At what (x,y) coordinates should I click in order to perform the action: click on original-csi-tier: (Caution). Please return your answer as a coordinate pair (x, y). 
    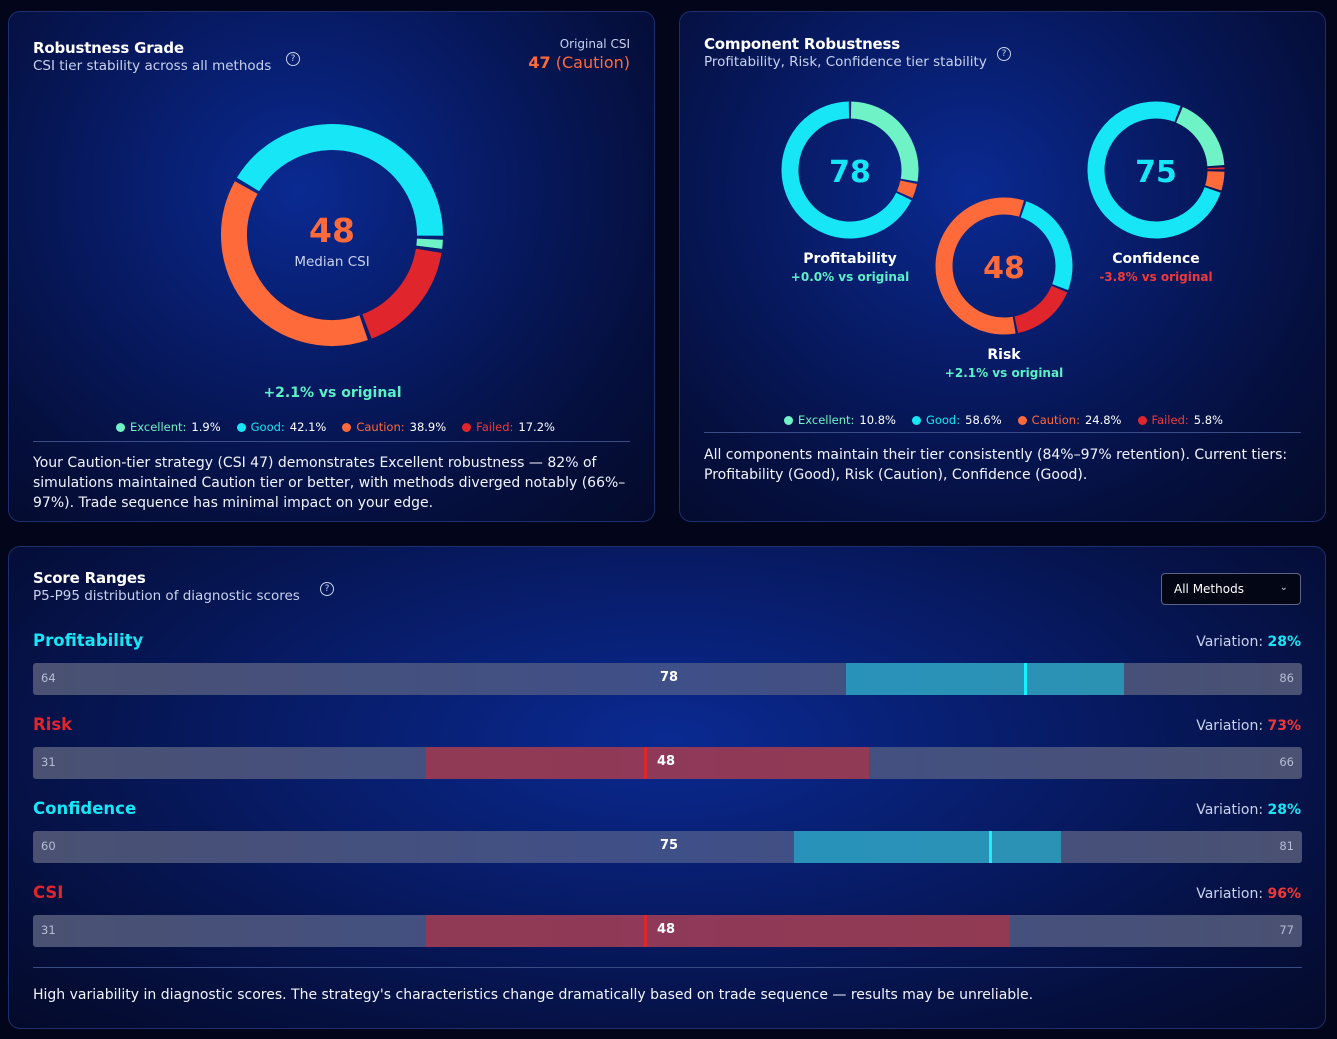
    Looking at the image, I should click on (592, 62).